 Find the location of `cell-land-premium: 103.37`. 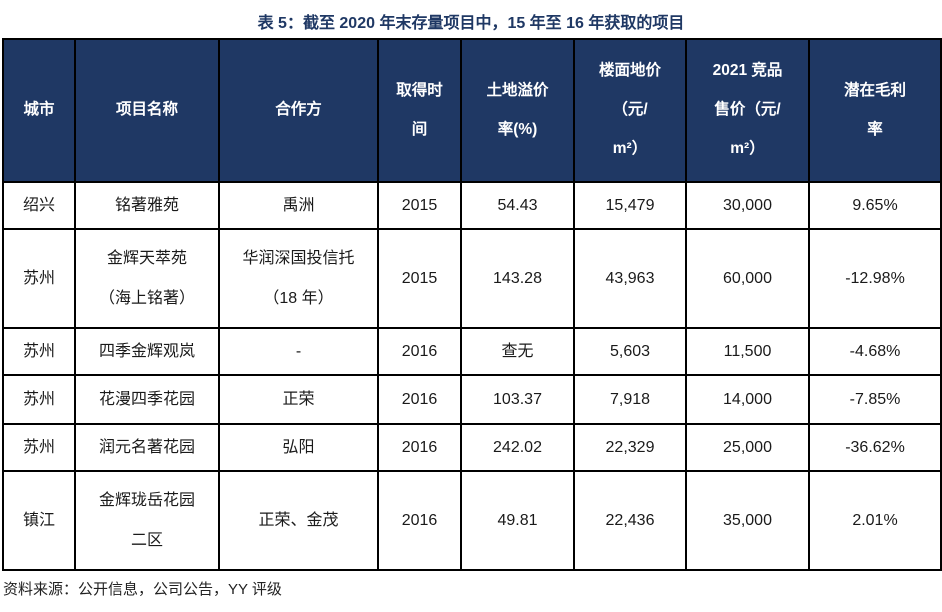

cell-land-premium: 103.37 is located at coordinates (517, 399).